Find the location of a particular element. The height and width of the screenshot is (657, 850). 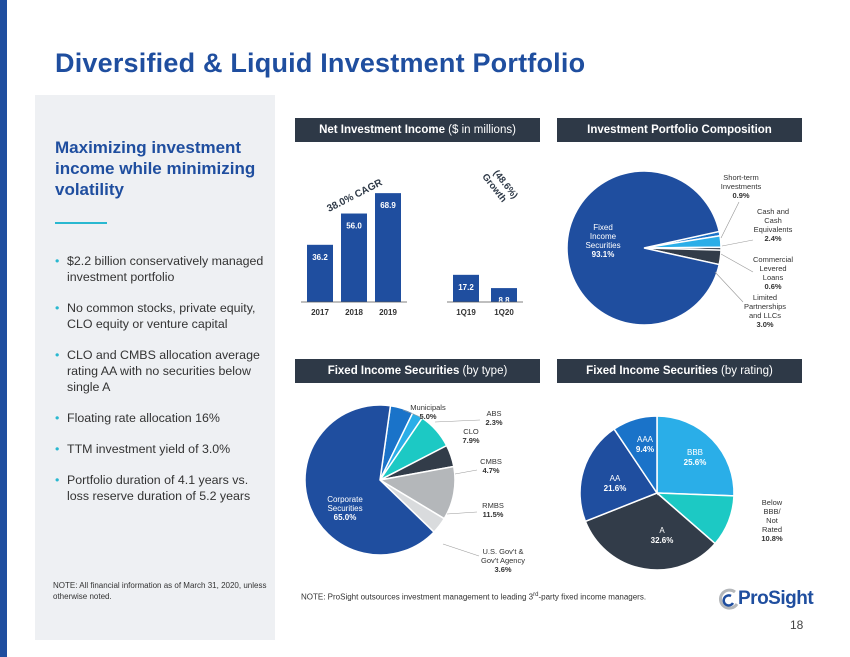

fis-type-label-corporate: Corporate Securities 65.0% is located at coordinates (345, 508).